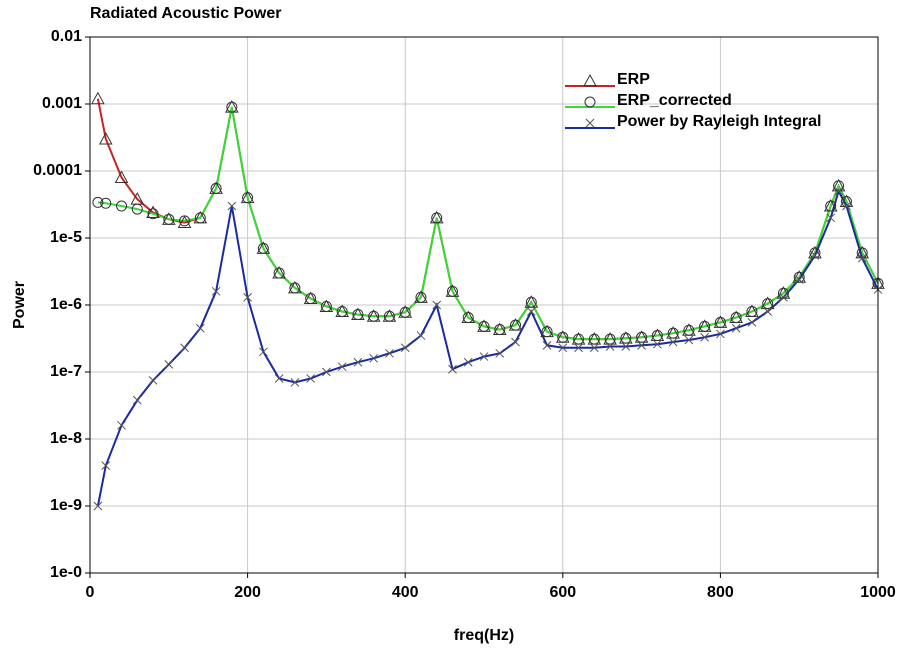  I want to click on x-tick-label: 400, so click(405, 592).